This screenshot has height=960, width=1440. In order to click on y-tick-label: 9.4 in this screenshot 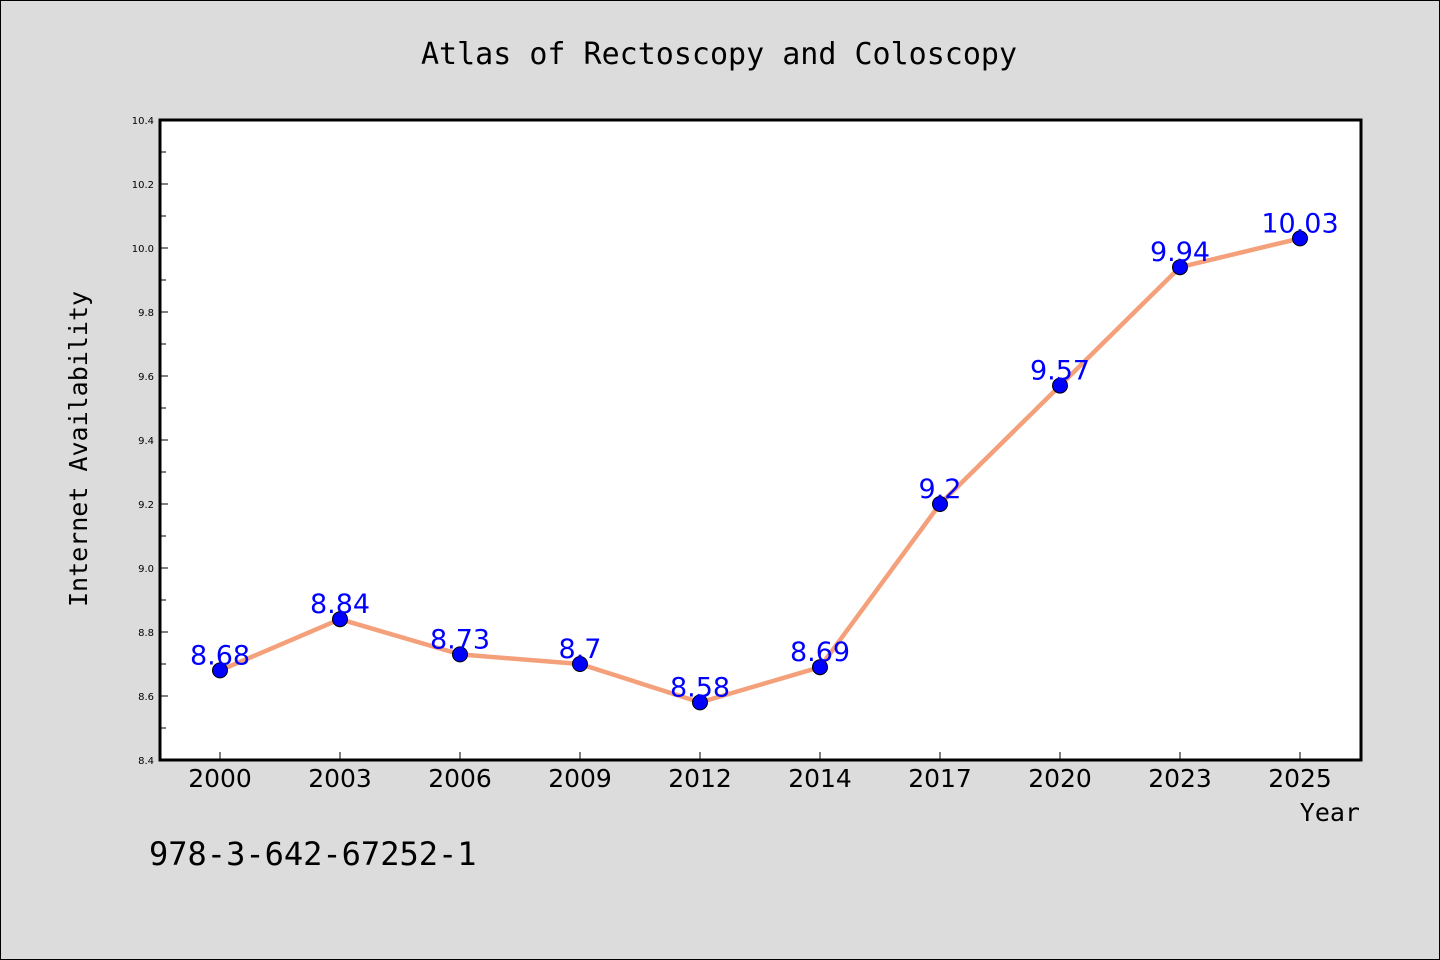, I will do `click(146, 441)`.